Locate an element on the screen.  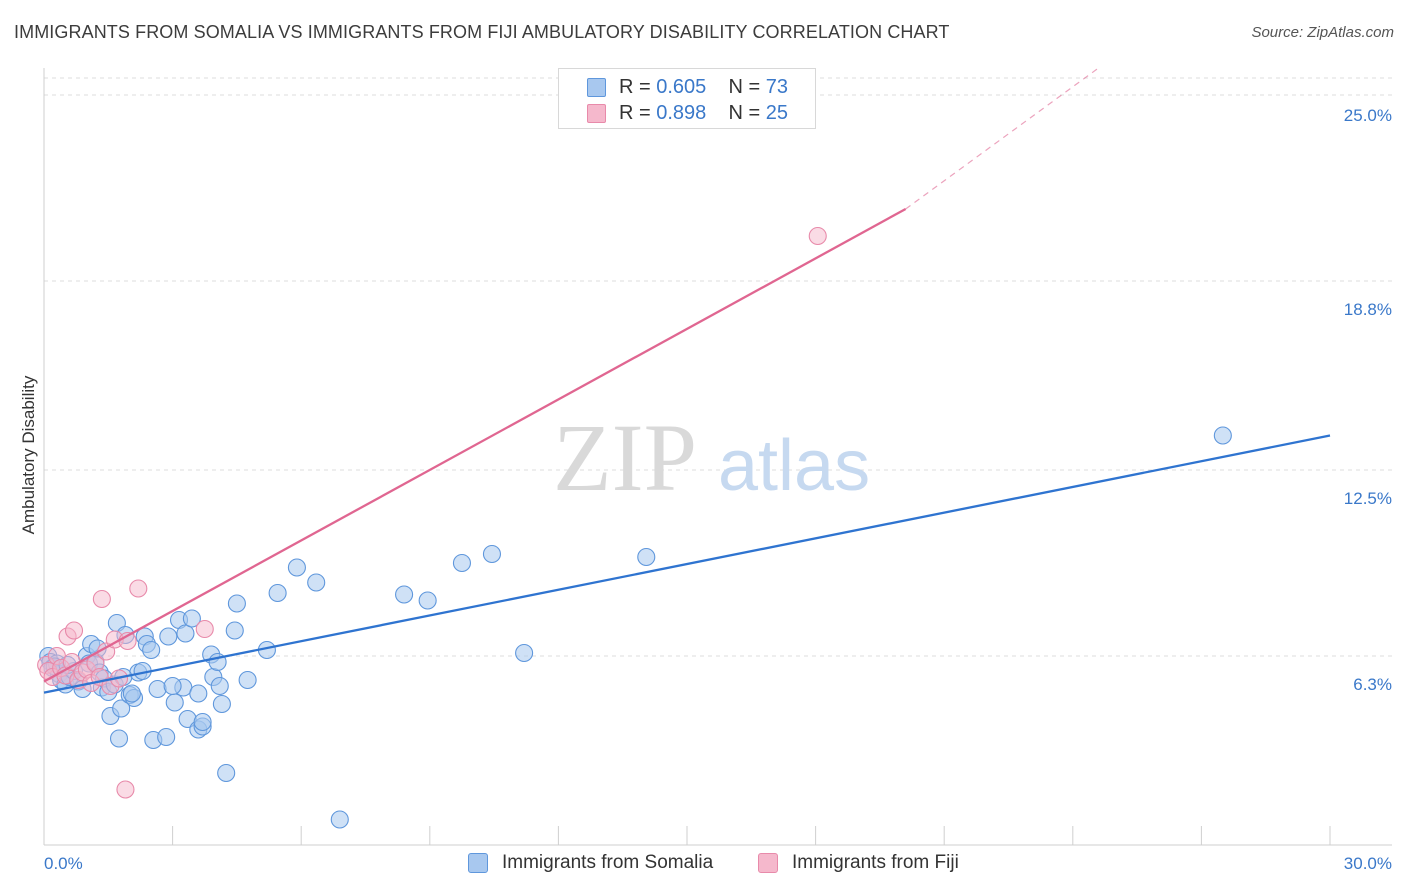
tick-layer is located at coordinates (687, 835).